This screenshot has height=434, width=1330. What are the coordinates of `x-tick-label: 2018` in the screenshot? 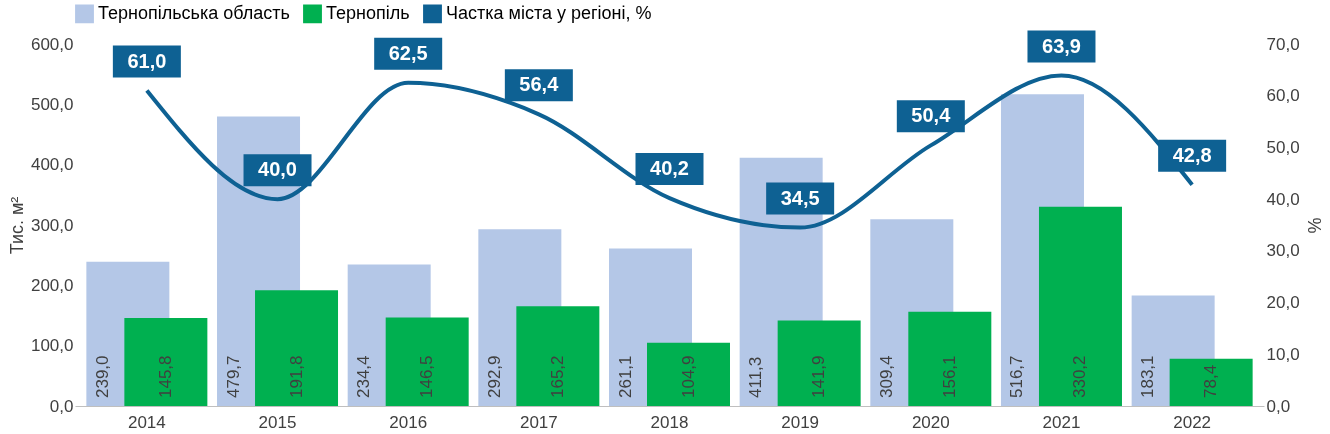 It's located at (669, 422).